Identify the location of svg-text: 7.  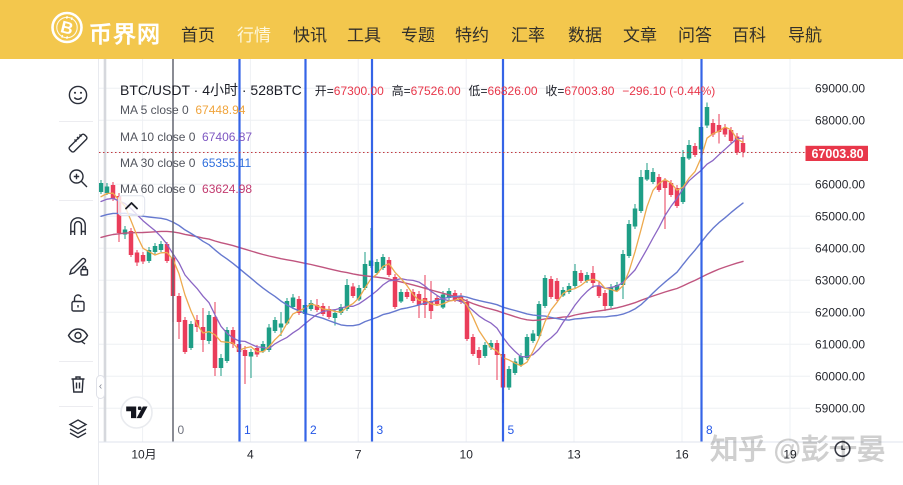
(358, 455).